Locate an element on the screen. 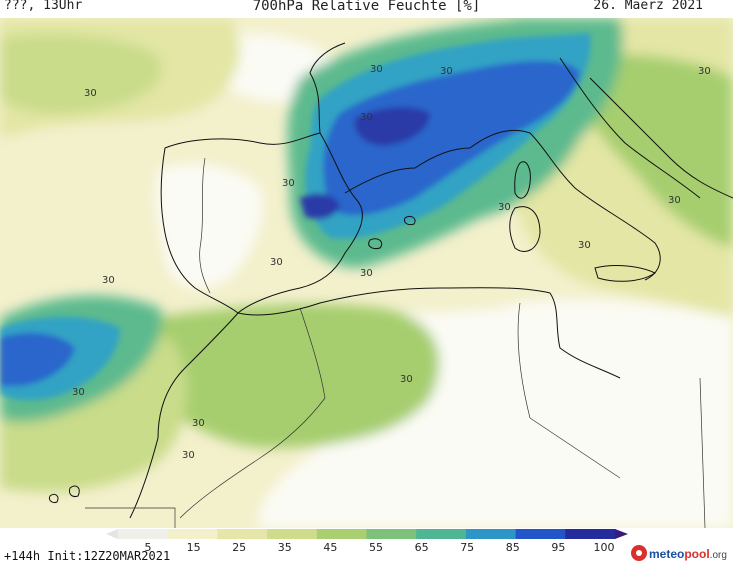 Image resolution: width=733 pixels, height=566 pixels. colorbar-tick-label: 45 is located at coordinates (330, 547).